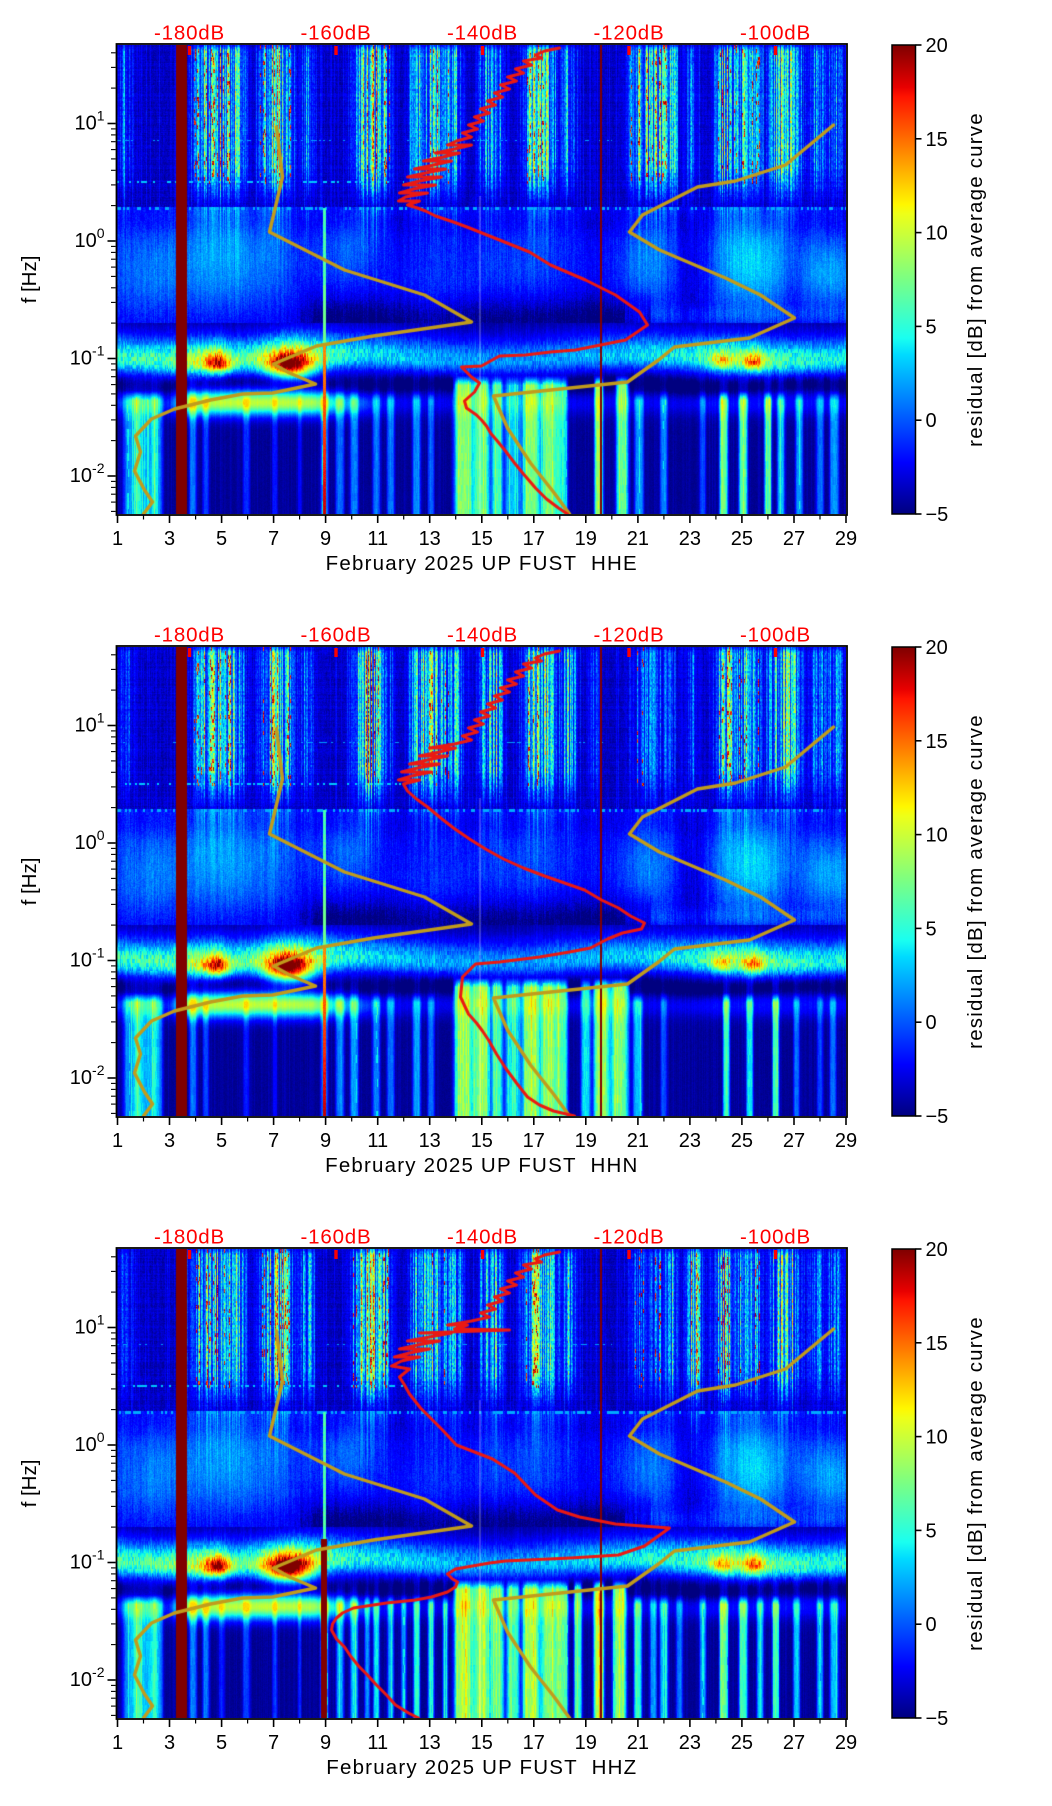 This screenshot has height=1806, width=1052. I want to click on svg-text: February 2025 UP FUST HHZ, so click(481, 1767).